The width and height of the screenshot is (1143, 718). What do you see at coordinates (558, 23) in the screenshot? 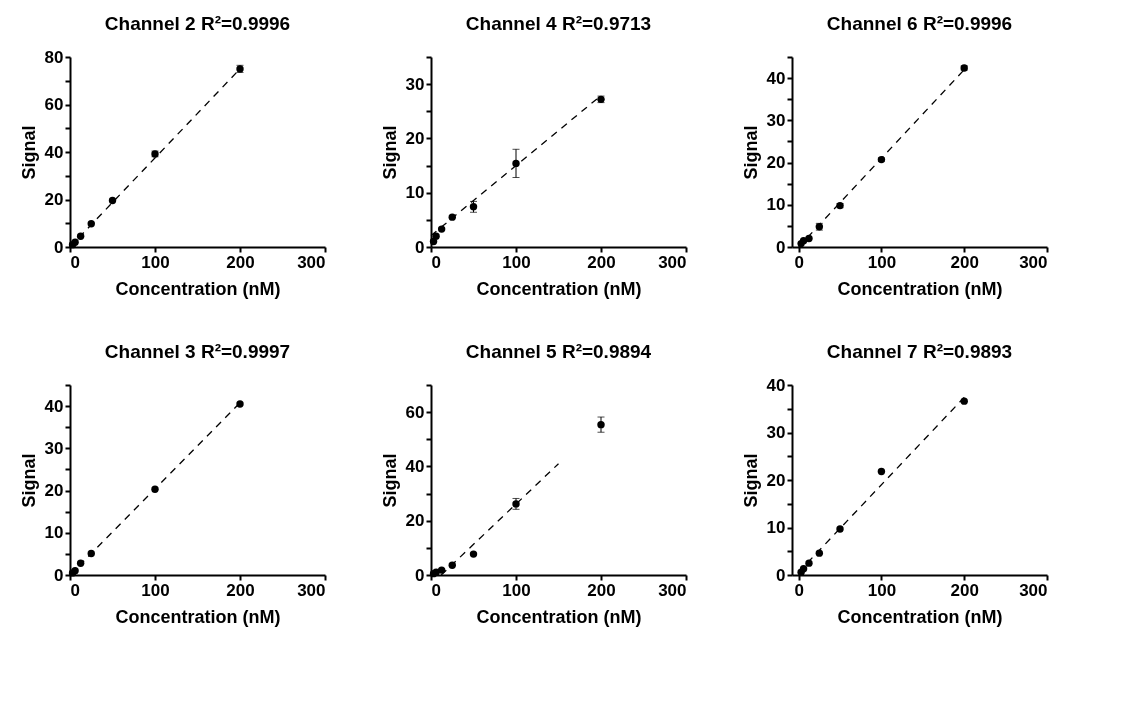
I see `chart-title: Channel 4 R²=0.9713` at bounding box center [558, 23].